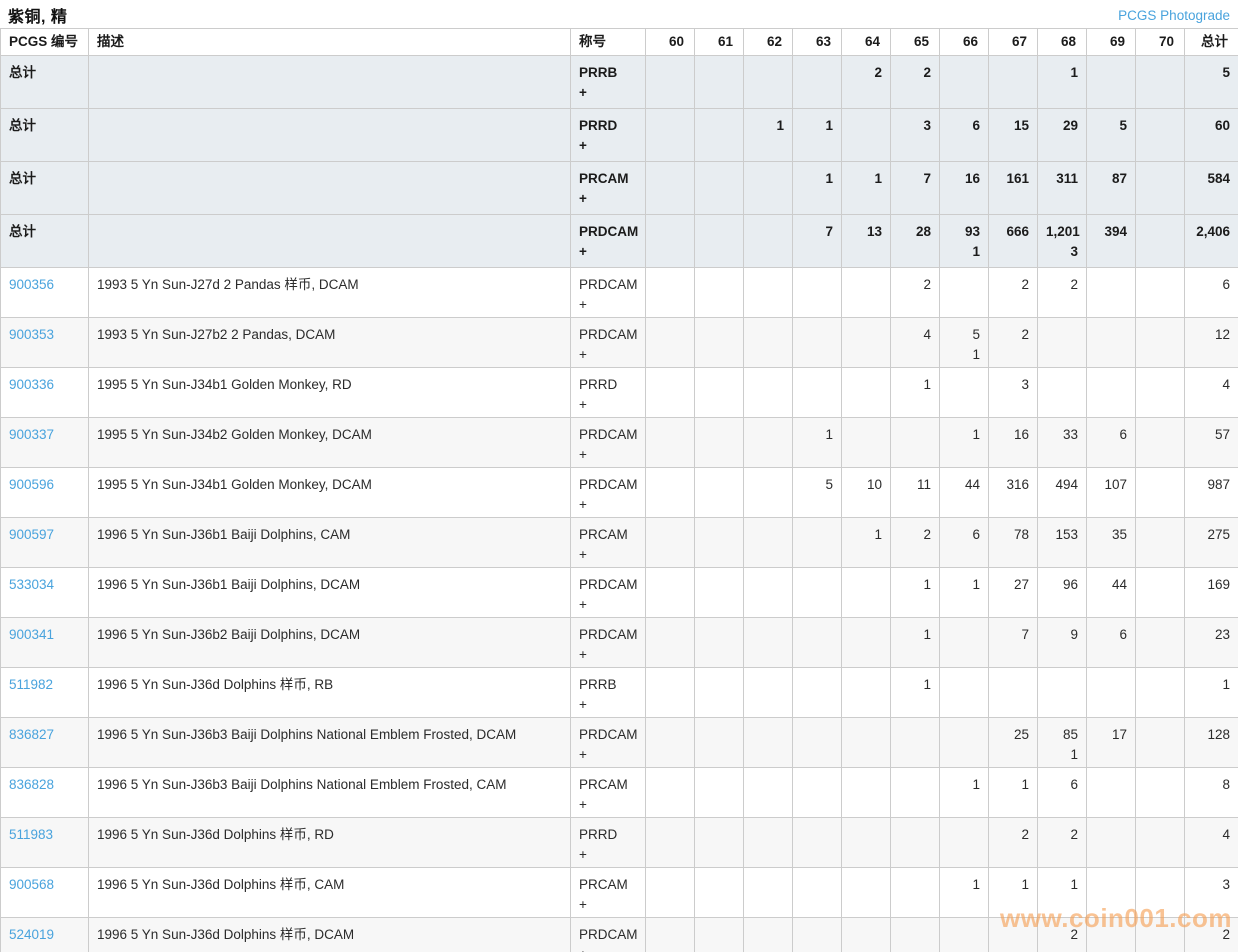  What do you see at coordinates (1174, 15) in the screenshot?
I see `pcgs-photograde-link: PCGS Photograde` at bounding box center [1174, 15].